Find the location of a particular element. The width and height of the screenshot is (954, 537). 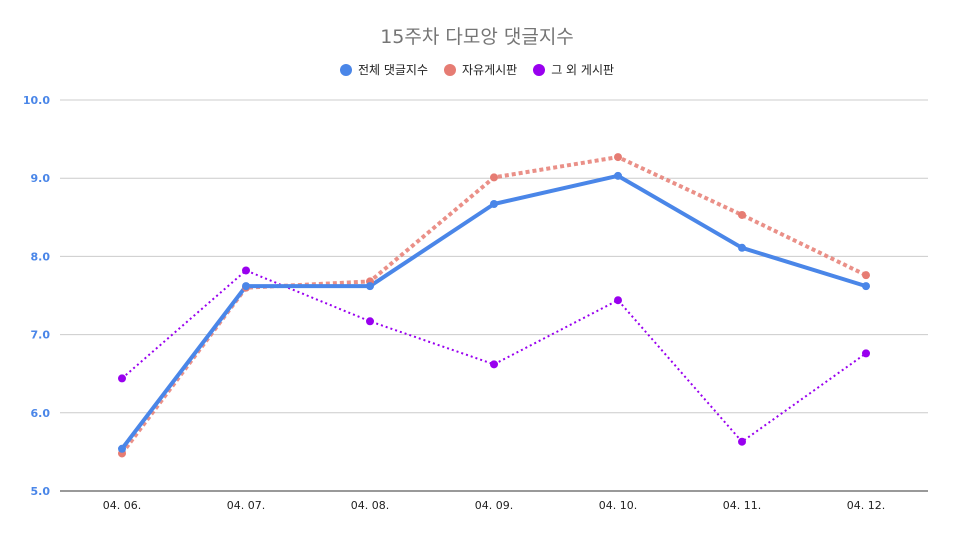

y-tick-label: 8.0 is located at coordinates (41, 256).